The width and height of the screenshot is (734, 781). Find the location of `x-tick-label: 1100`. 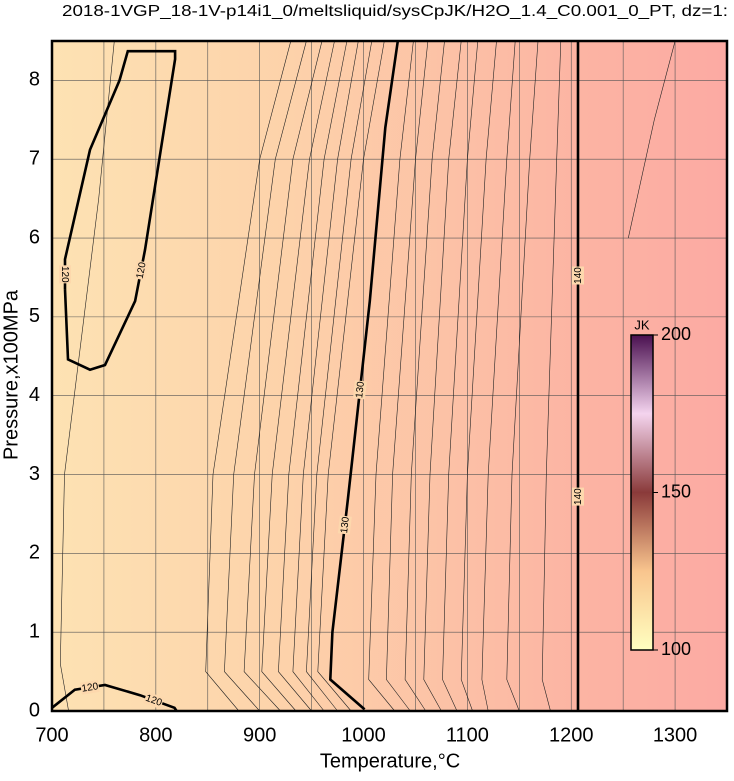

x-tick-label: 1100 is located at coordinates (467, 735).